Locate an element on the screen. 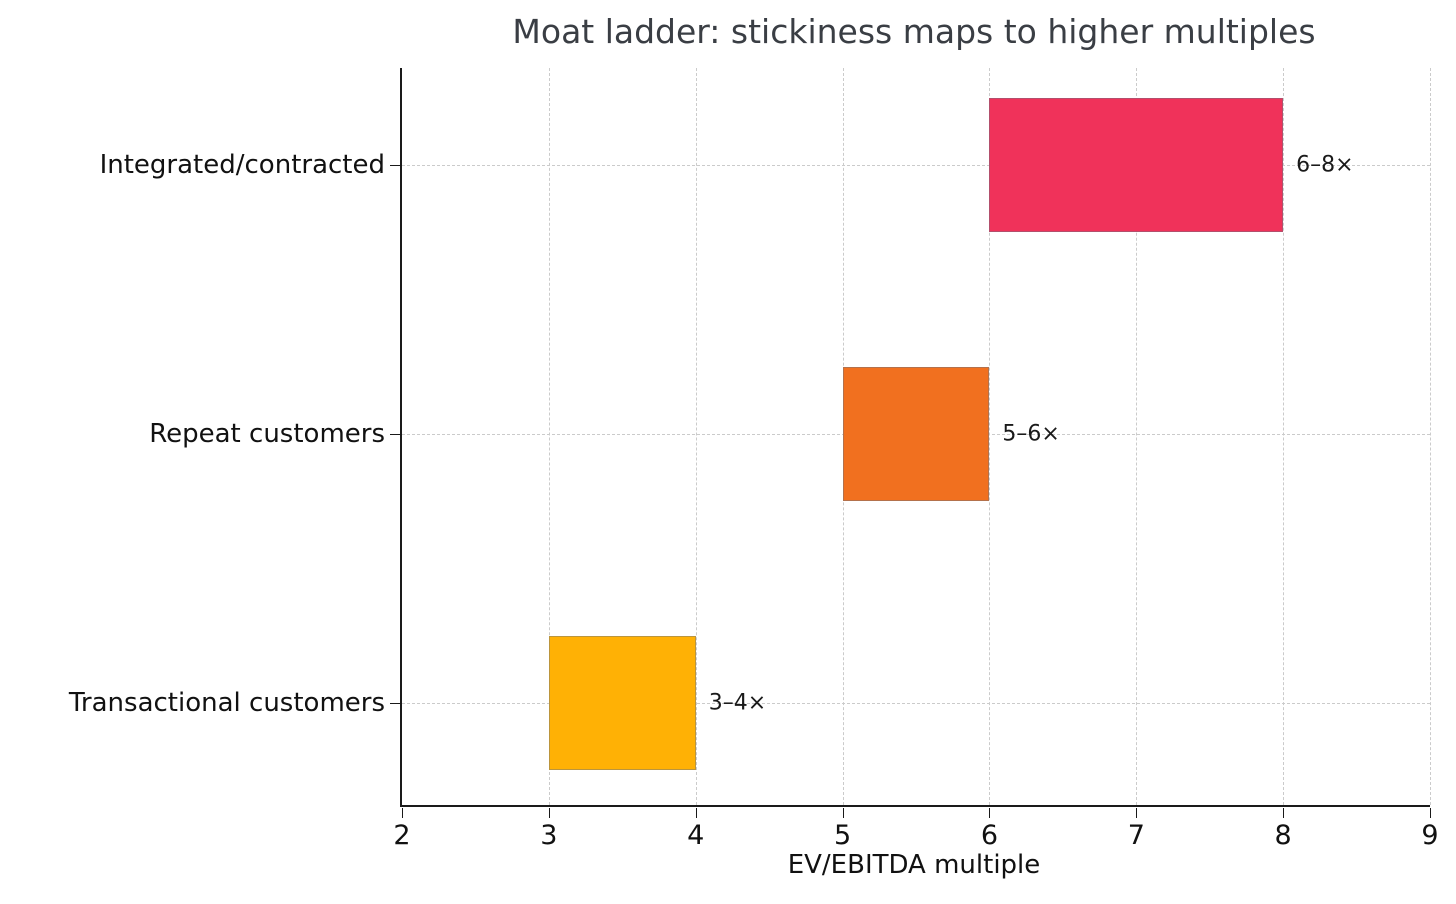  y-category-label: Transactional customers is located at coordinates (226, 702).